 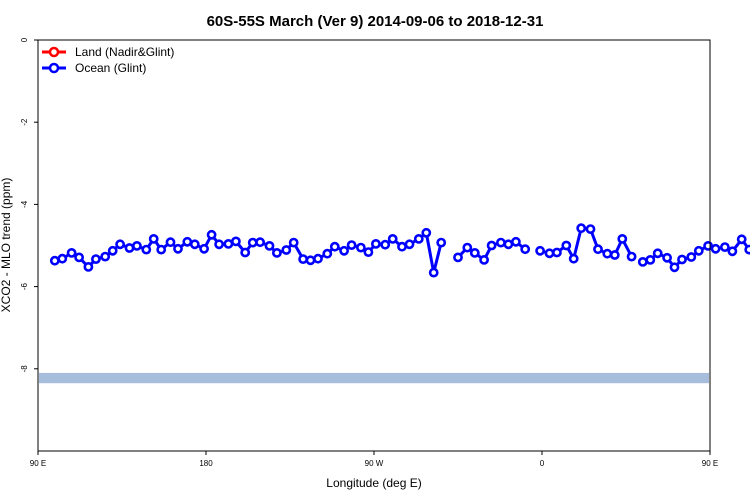 What do you see at coordinates (24, 286) in the screenshot?
I see `y-tick-label: -6` at bounding box center [24, 286].